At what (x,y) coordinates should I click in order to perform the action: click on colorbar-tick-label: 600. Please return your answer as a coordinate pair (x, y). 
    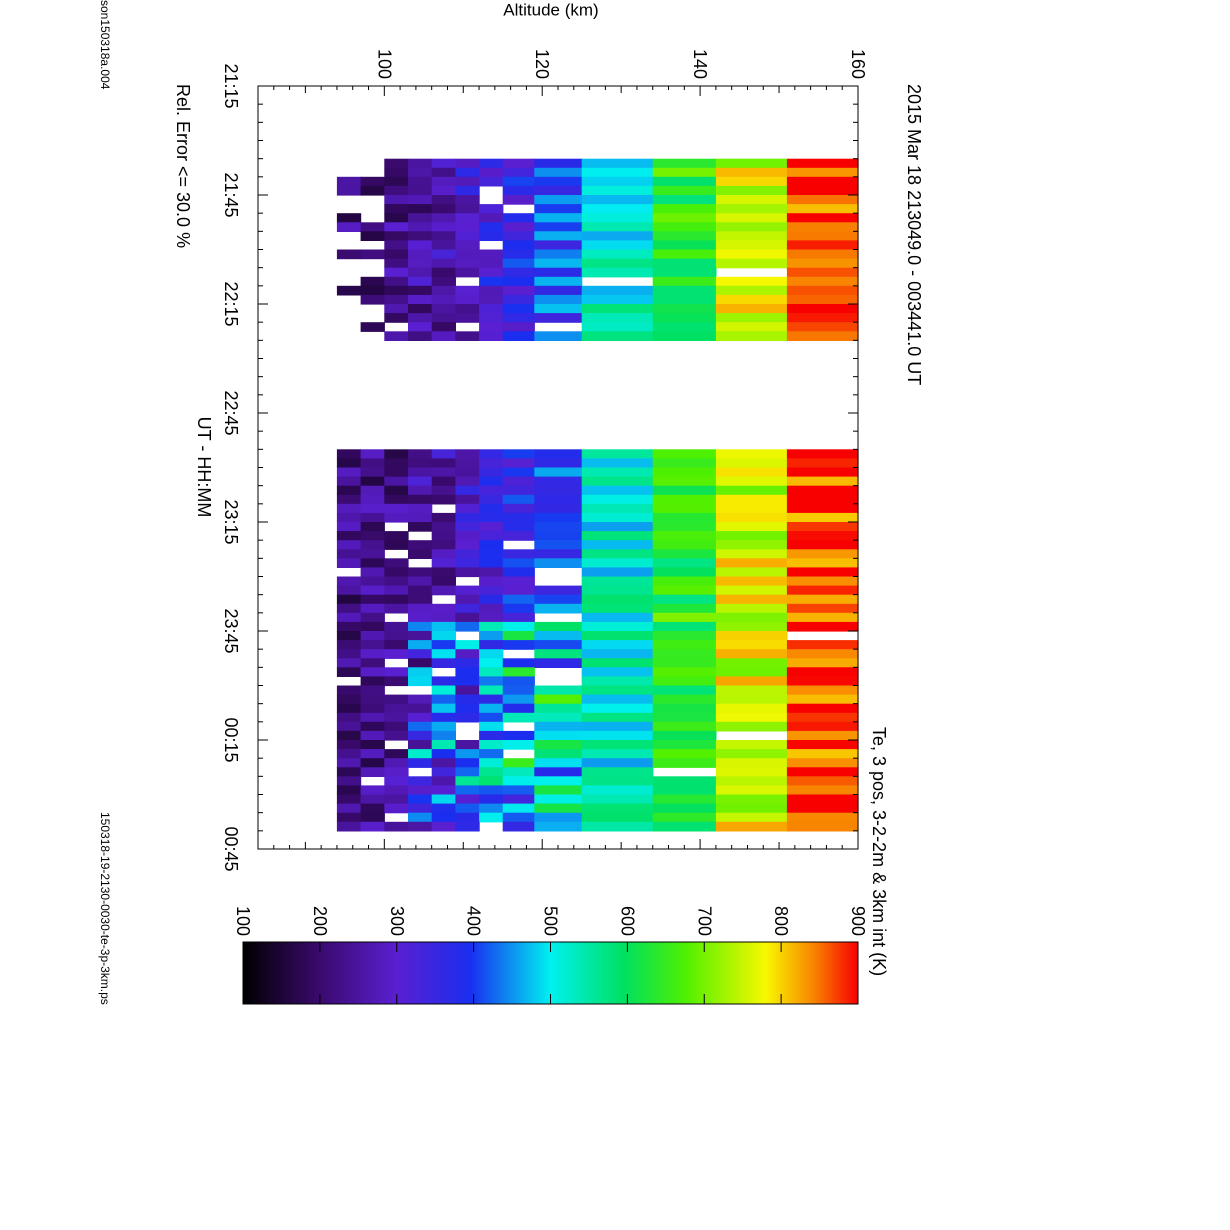
    Looking at the image, I should click on (627, 921).